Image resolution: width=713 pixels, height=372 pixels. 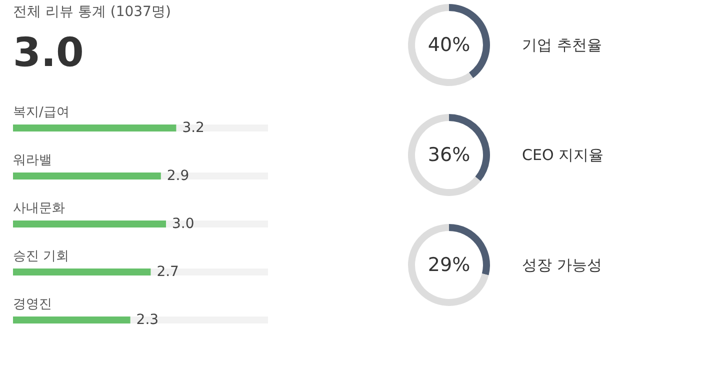 What do you see at coordinates (32, 160) in the screenshot?
I see `category-label: 워라밸` at bounding box center [32, 160].